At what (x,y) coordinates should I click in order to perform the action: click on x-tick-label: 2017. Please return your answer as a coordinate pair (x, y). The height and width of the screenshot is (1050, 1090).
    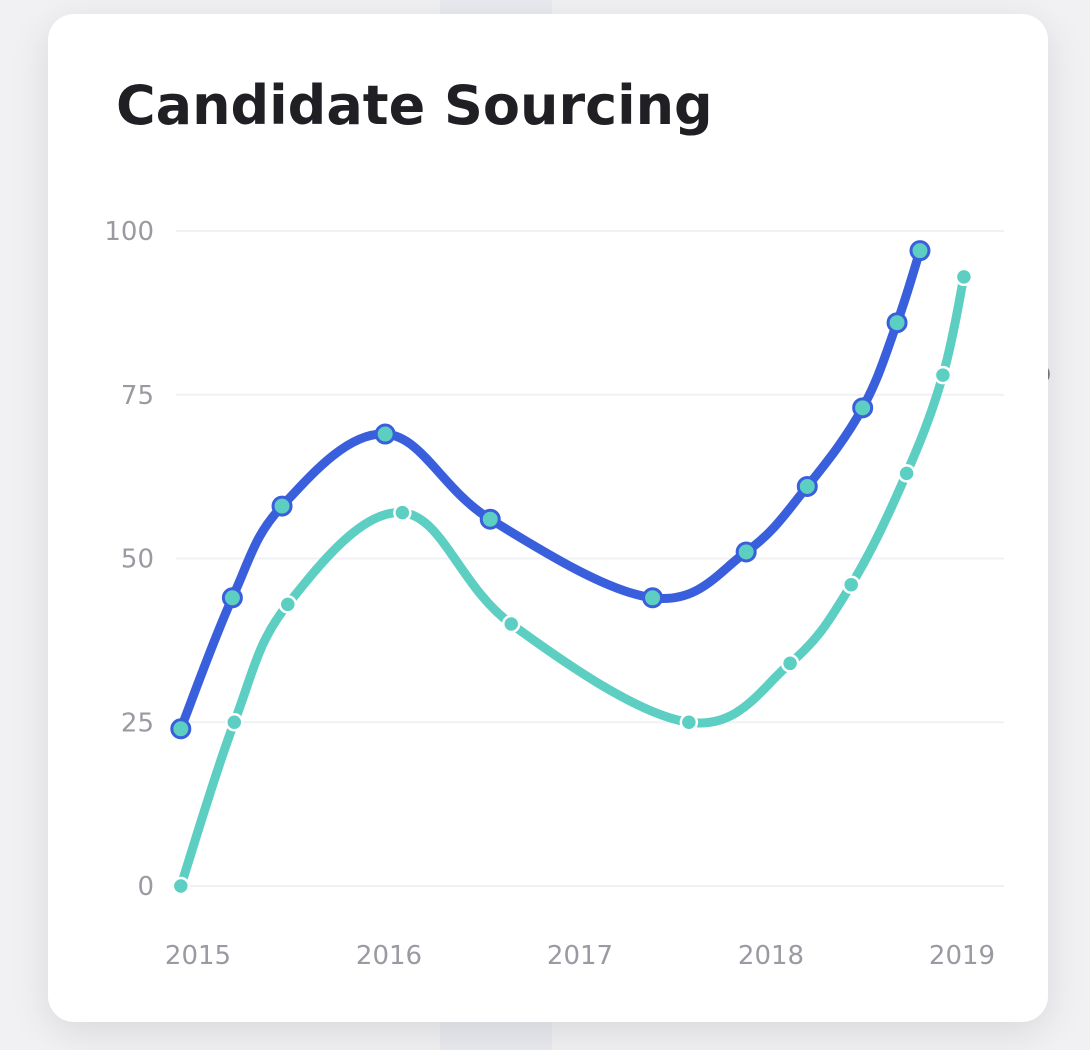
    Looking at the image, I should click on (580, 956).